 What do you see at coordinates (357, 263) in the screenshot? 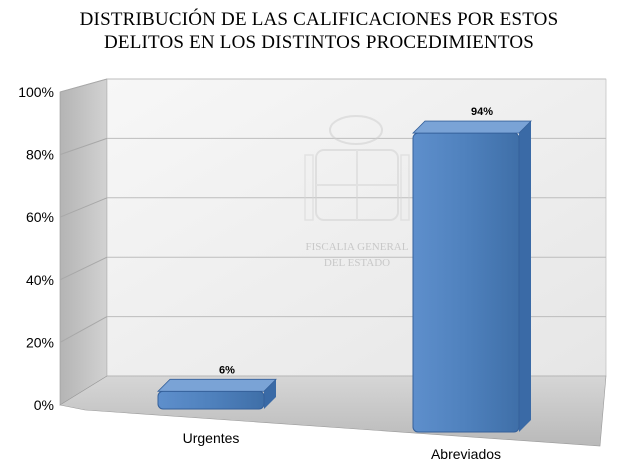
I see `watermark-text-2: DEL ESTADO` at bounding box center [357, 263].